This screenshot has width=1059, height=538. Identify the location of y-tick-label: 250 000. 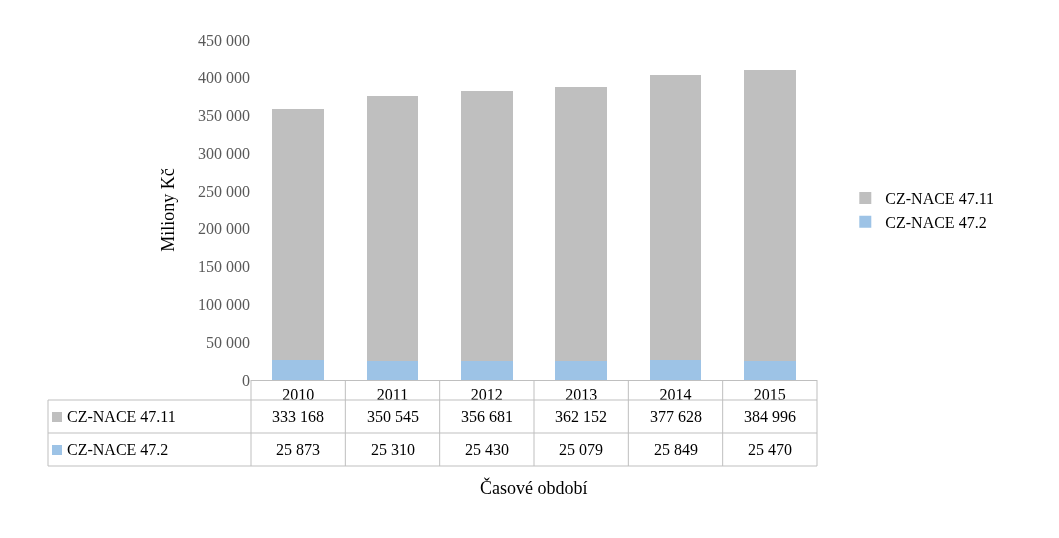
(224, 191).